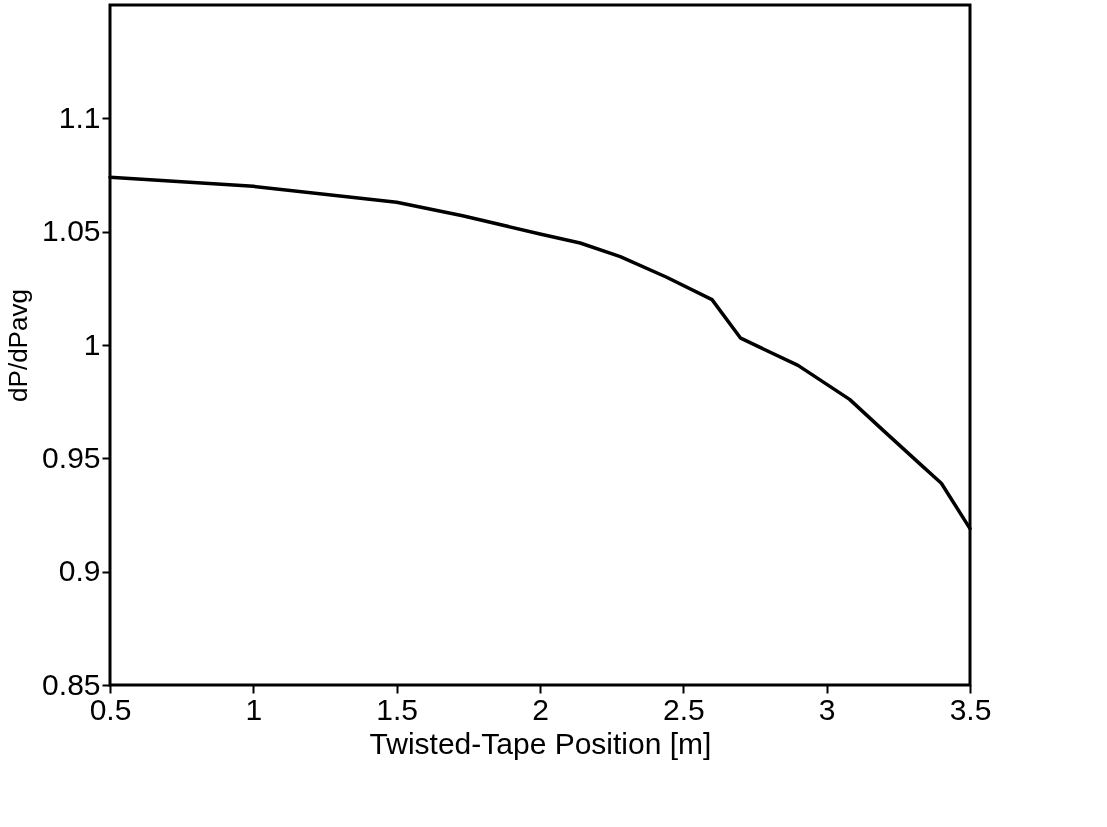 This screenshot has height=827, width=1107. Describe the element at coordinates (683, 709) in the screenshot. I see `x-tick-label: 2.5` at that location.